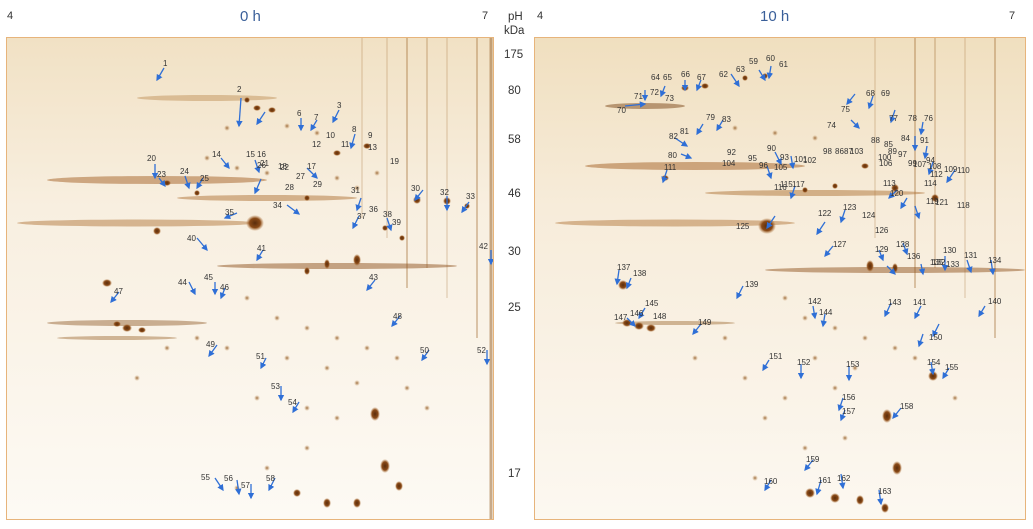  I want to click on spot-number-label: 44, so click(182, 282).